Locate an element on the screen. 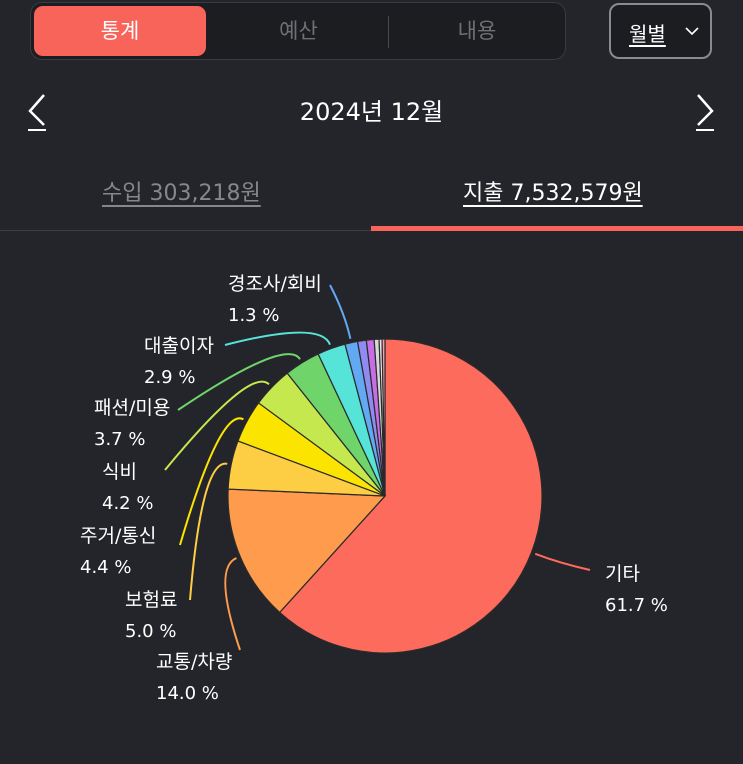 The height and width of the screenshot is (764, 743). next-month-arrow-icon is located at coordinates (705, 112).